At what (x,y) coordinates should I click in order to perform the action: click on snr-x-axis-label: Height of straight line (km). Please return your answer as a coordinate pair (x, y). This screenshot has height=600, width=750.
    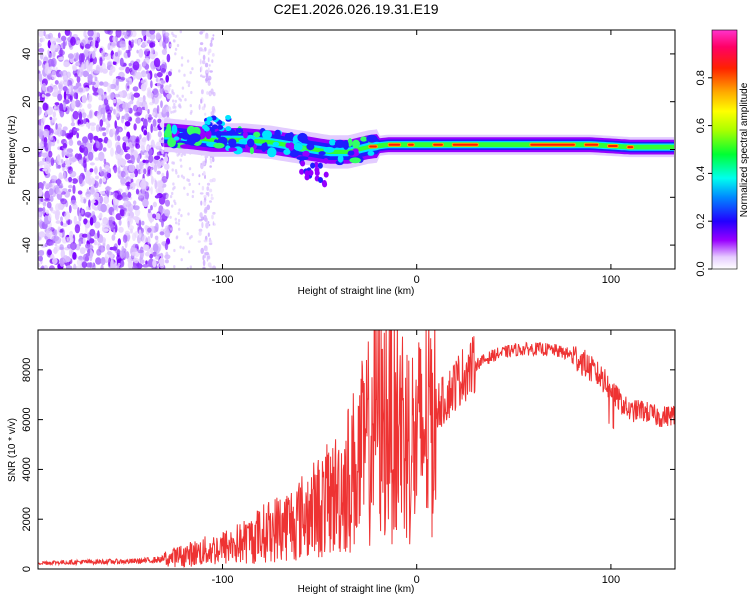
    Looking at the image, I should click on (356, 589).